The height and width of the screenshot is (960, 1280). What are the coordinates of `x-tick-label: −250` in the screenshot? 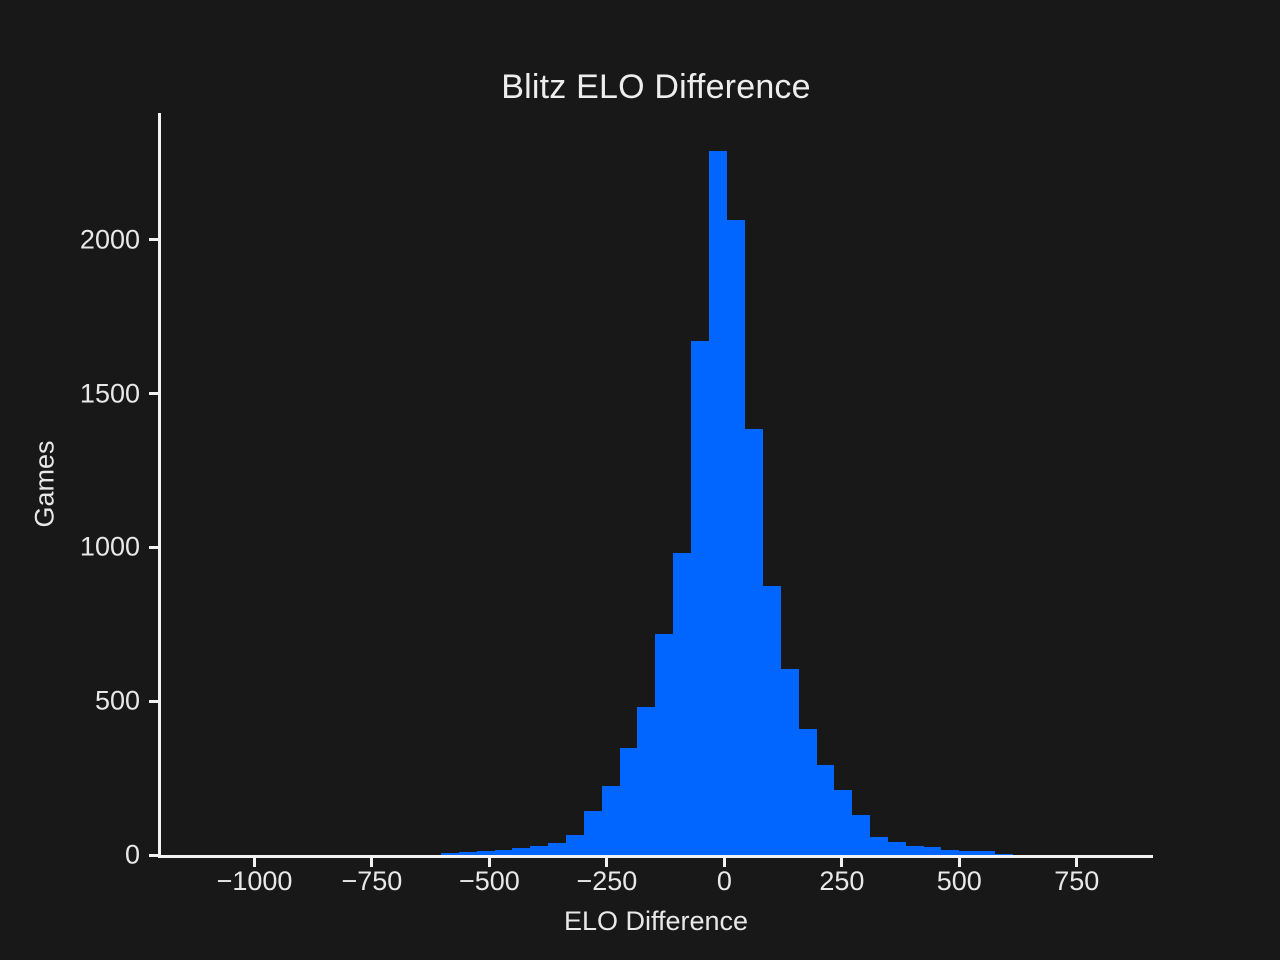 It's located at (607, 881).